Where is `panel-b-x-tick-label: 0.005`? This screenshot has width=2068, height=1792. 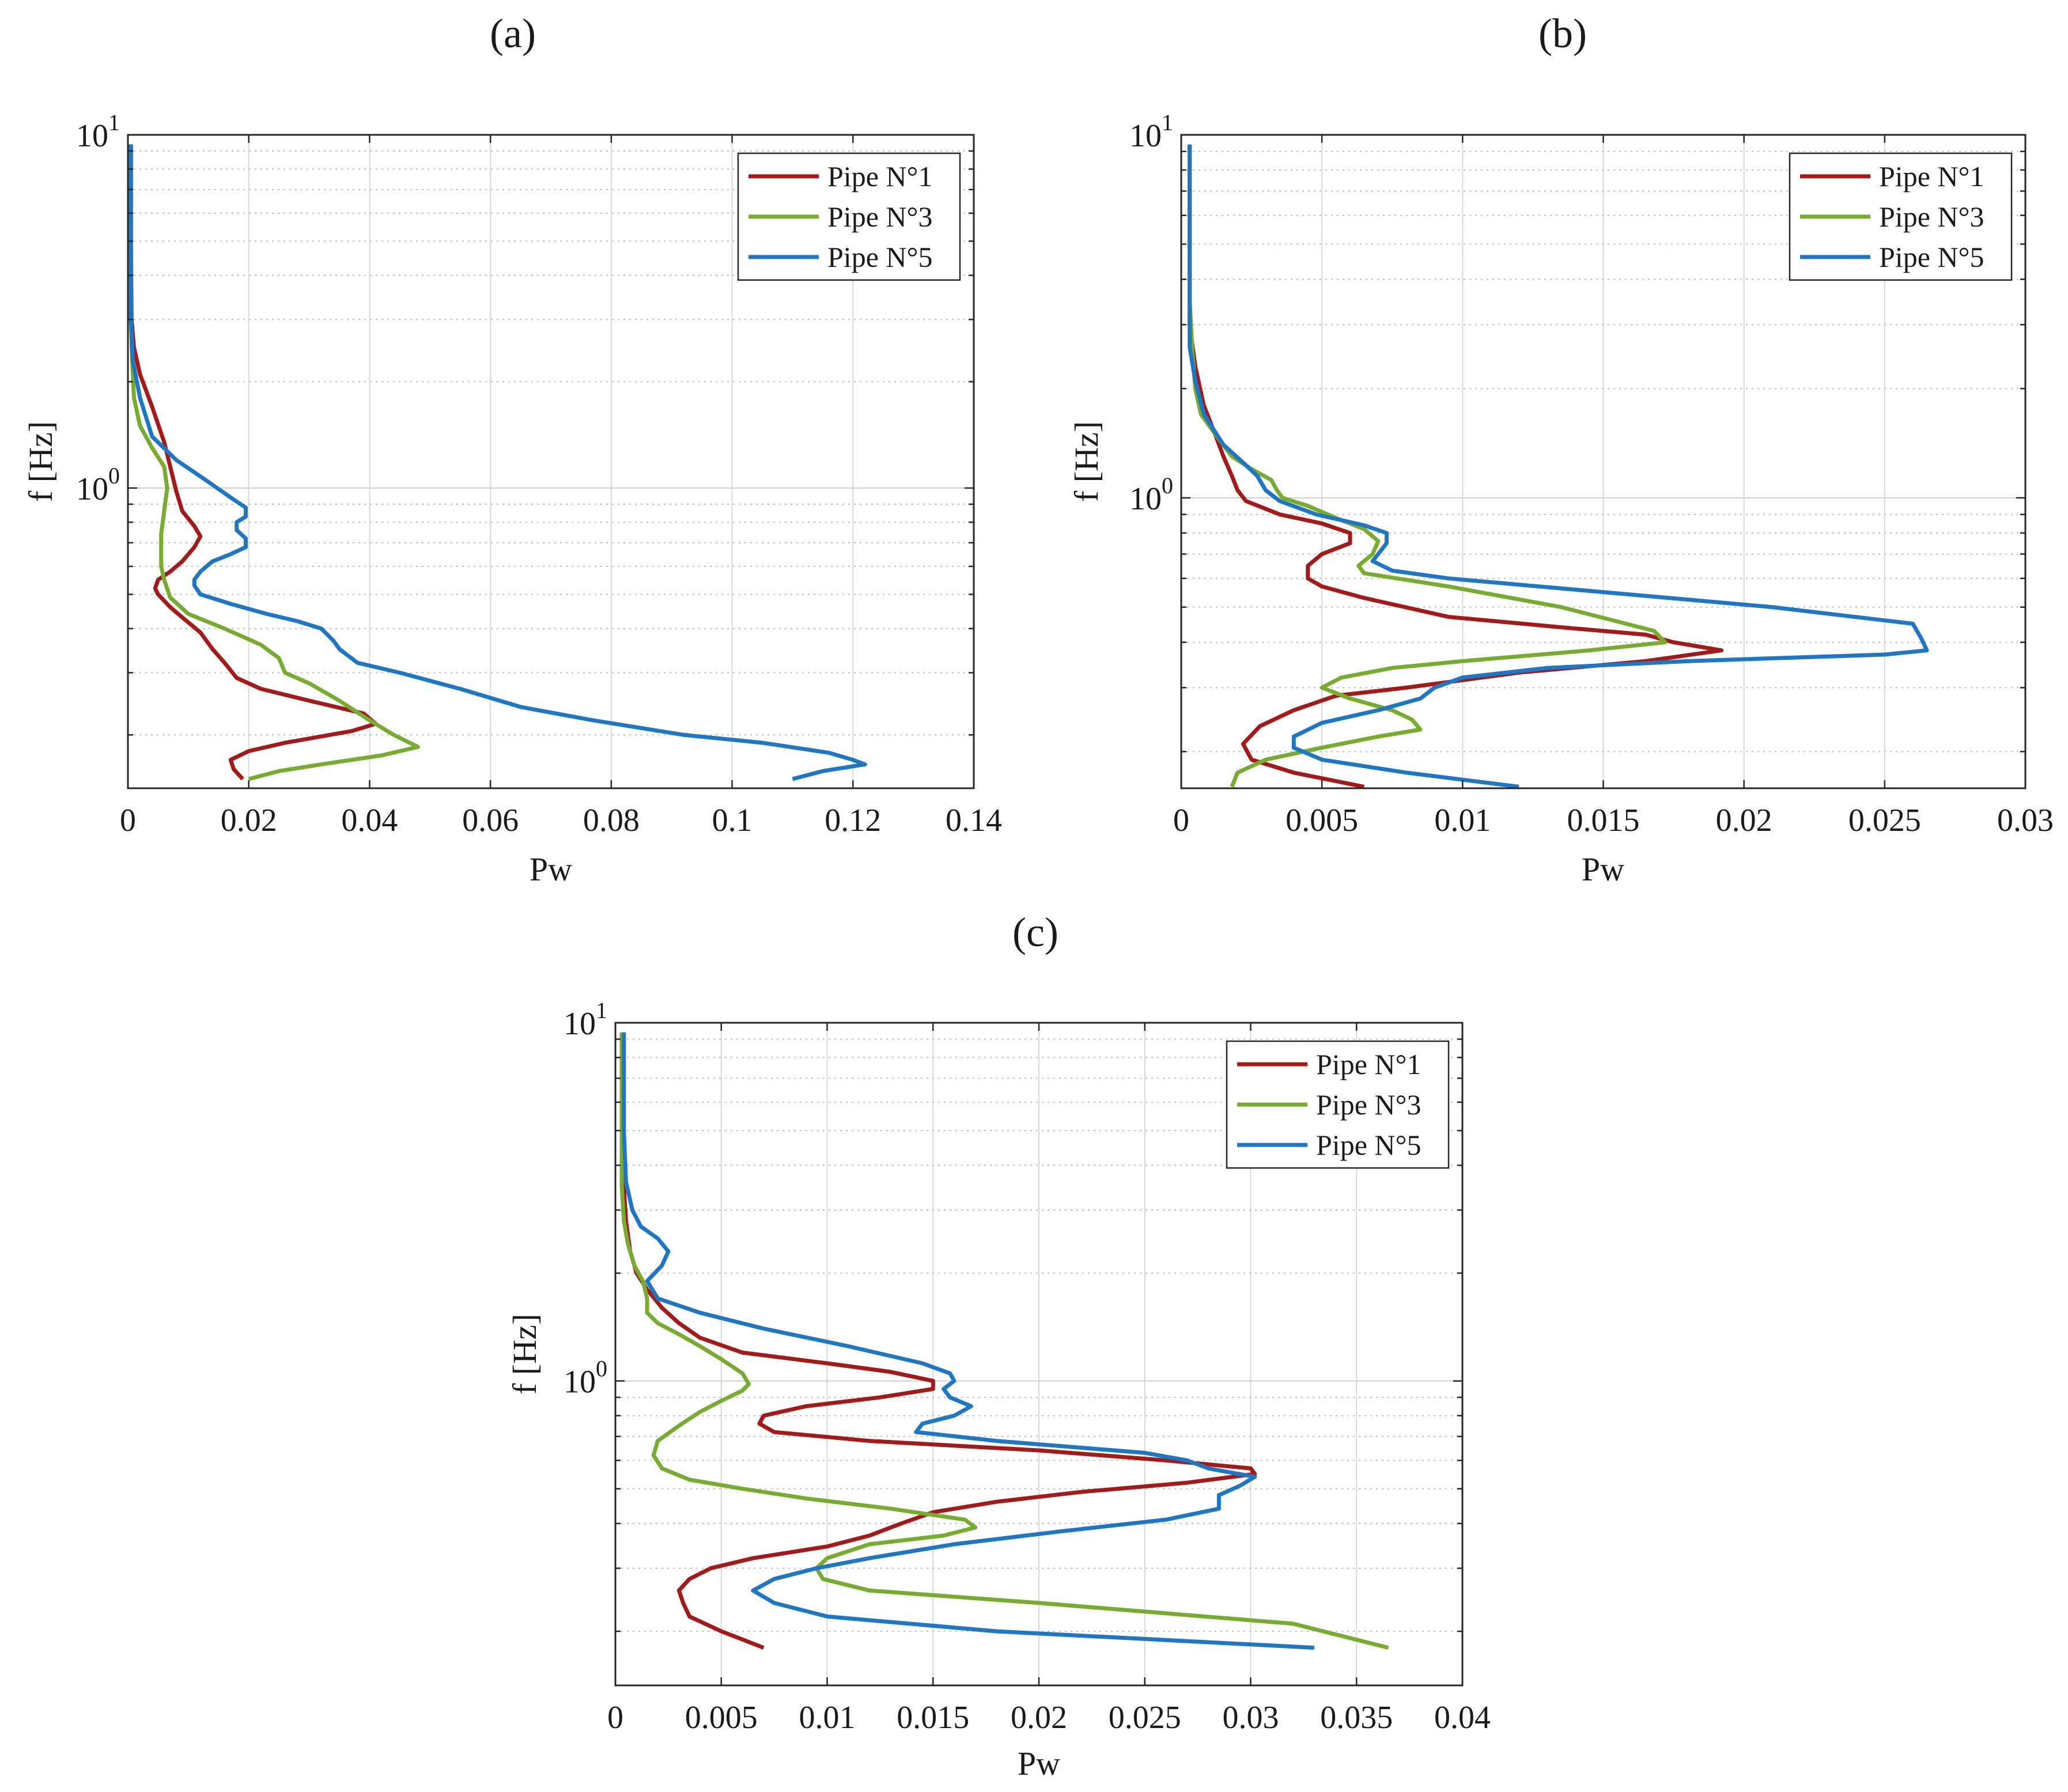 panel-b-x-tick-label: 0.005 is located at coordinates (1322, 820).